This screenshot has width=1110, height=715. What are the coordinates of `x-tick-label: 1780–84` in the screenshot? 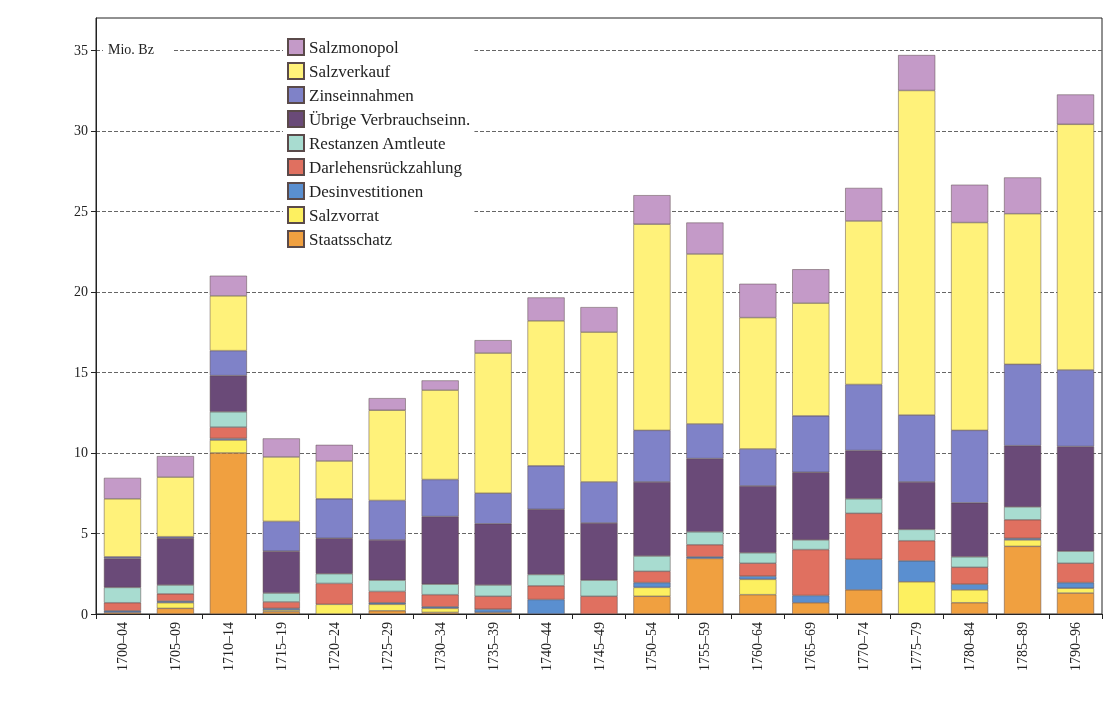 It's located at (970, 646).